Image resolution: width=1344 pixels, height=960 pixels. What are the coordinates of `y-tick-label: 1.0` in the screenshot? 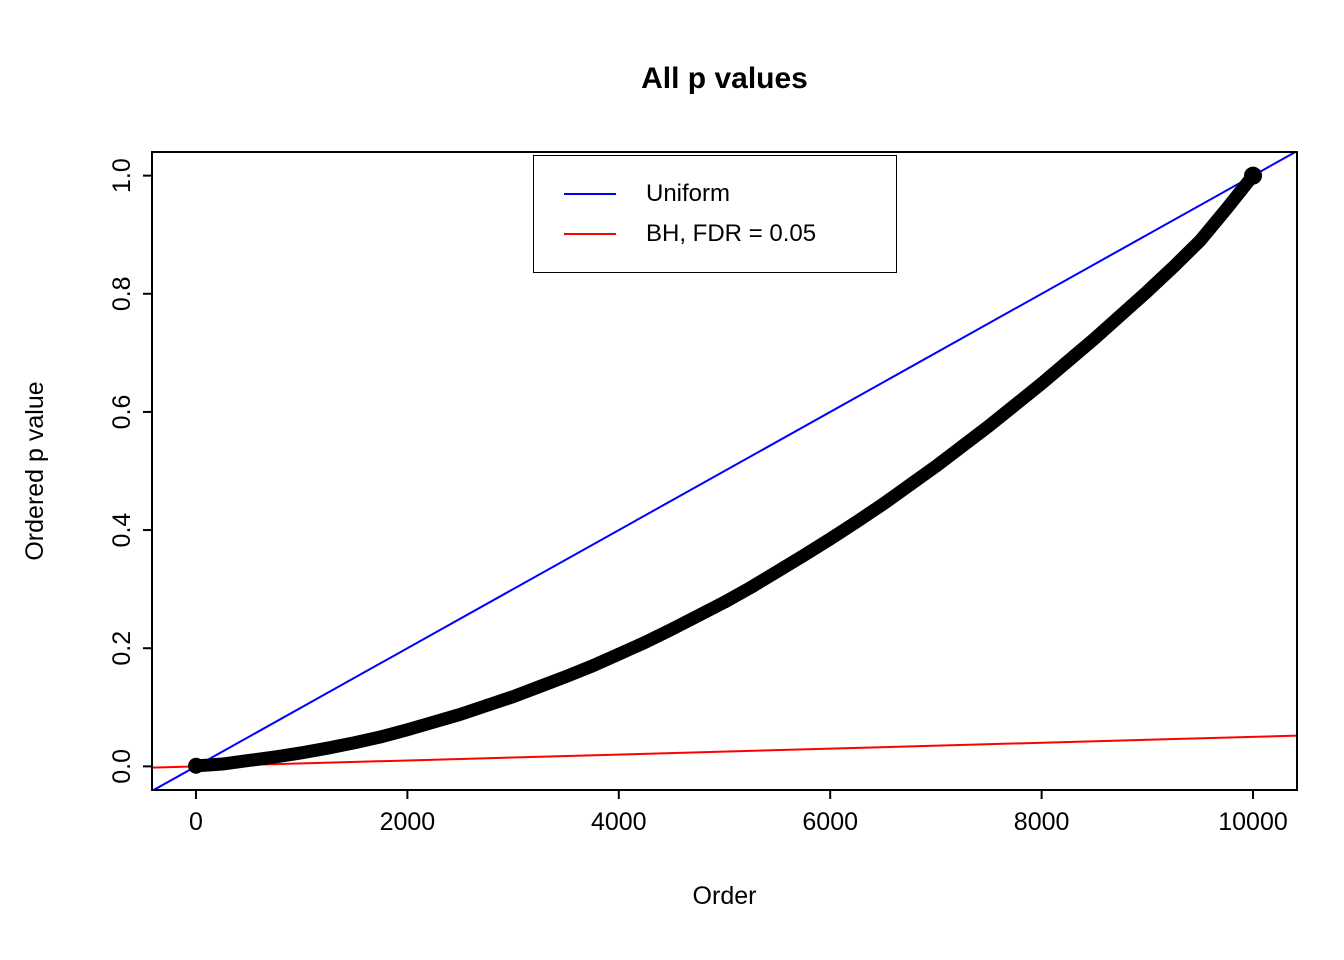 It's located at (122, 175).